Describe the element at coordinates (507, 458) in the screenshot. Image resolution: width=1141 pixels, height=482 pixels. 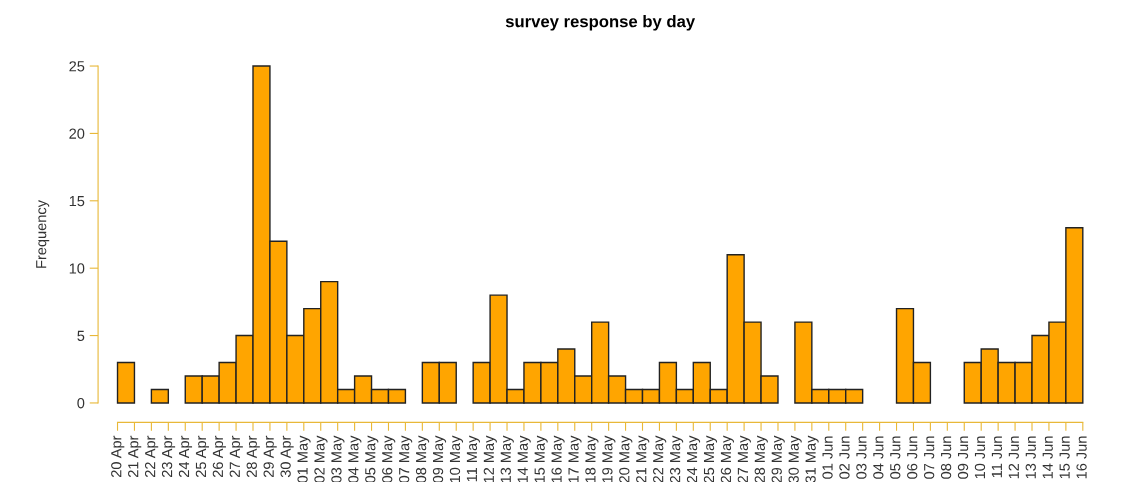
I see `x-tick-label: 13 May` at that location.